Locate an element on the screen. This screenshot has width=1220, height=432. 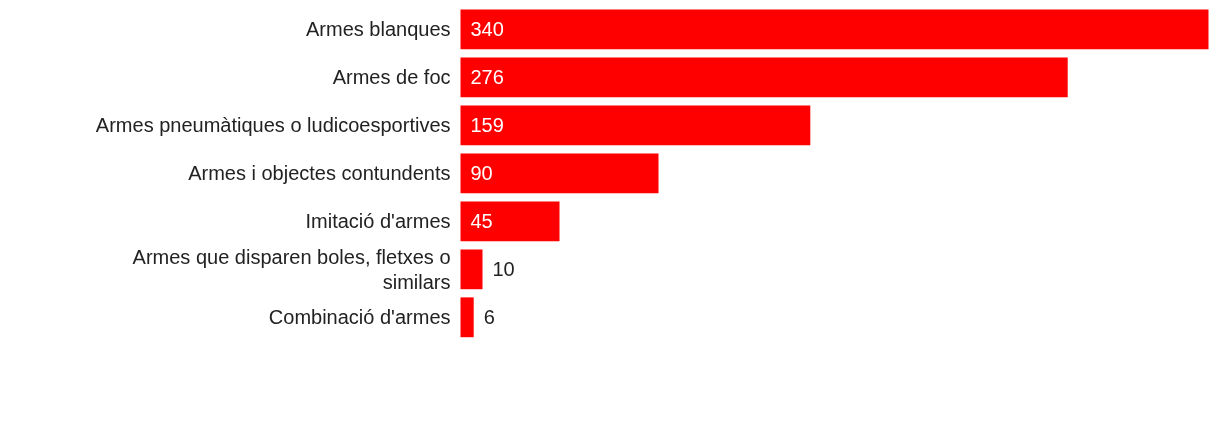
y-tick-label: Armes de foc is located at coordinates (391, 77).